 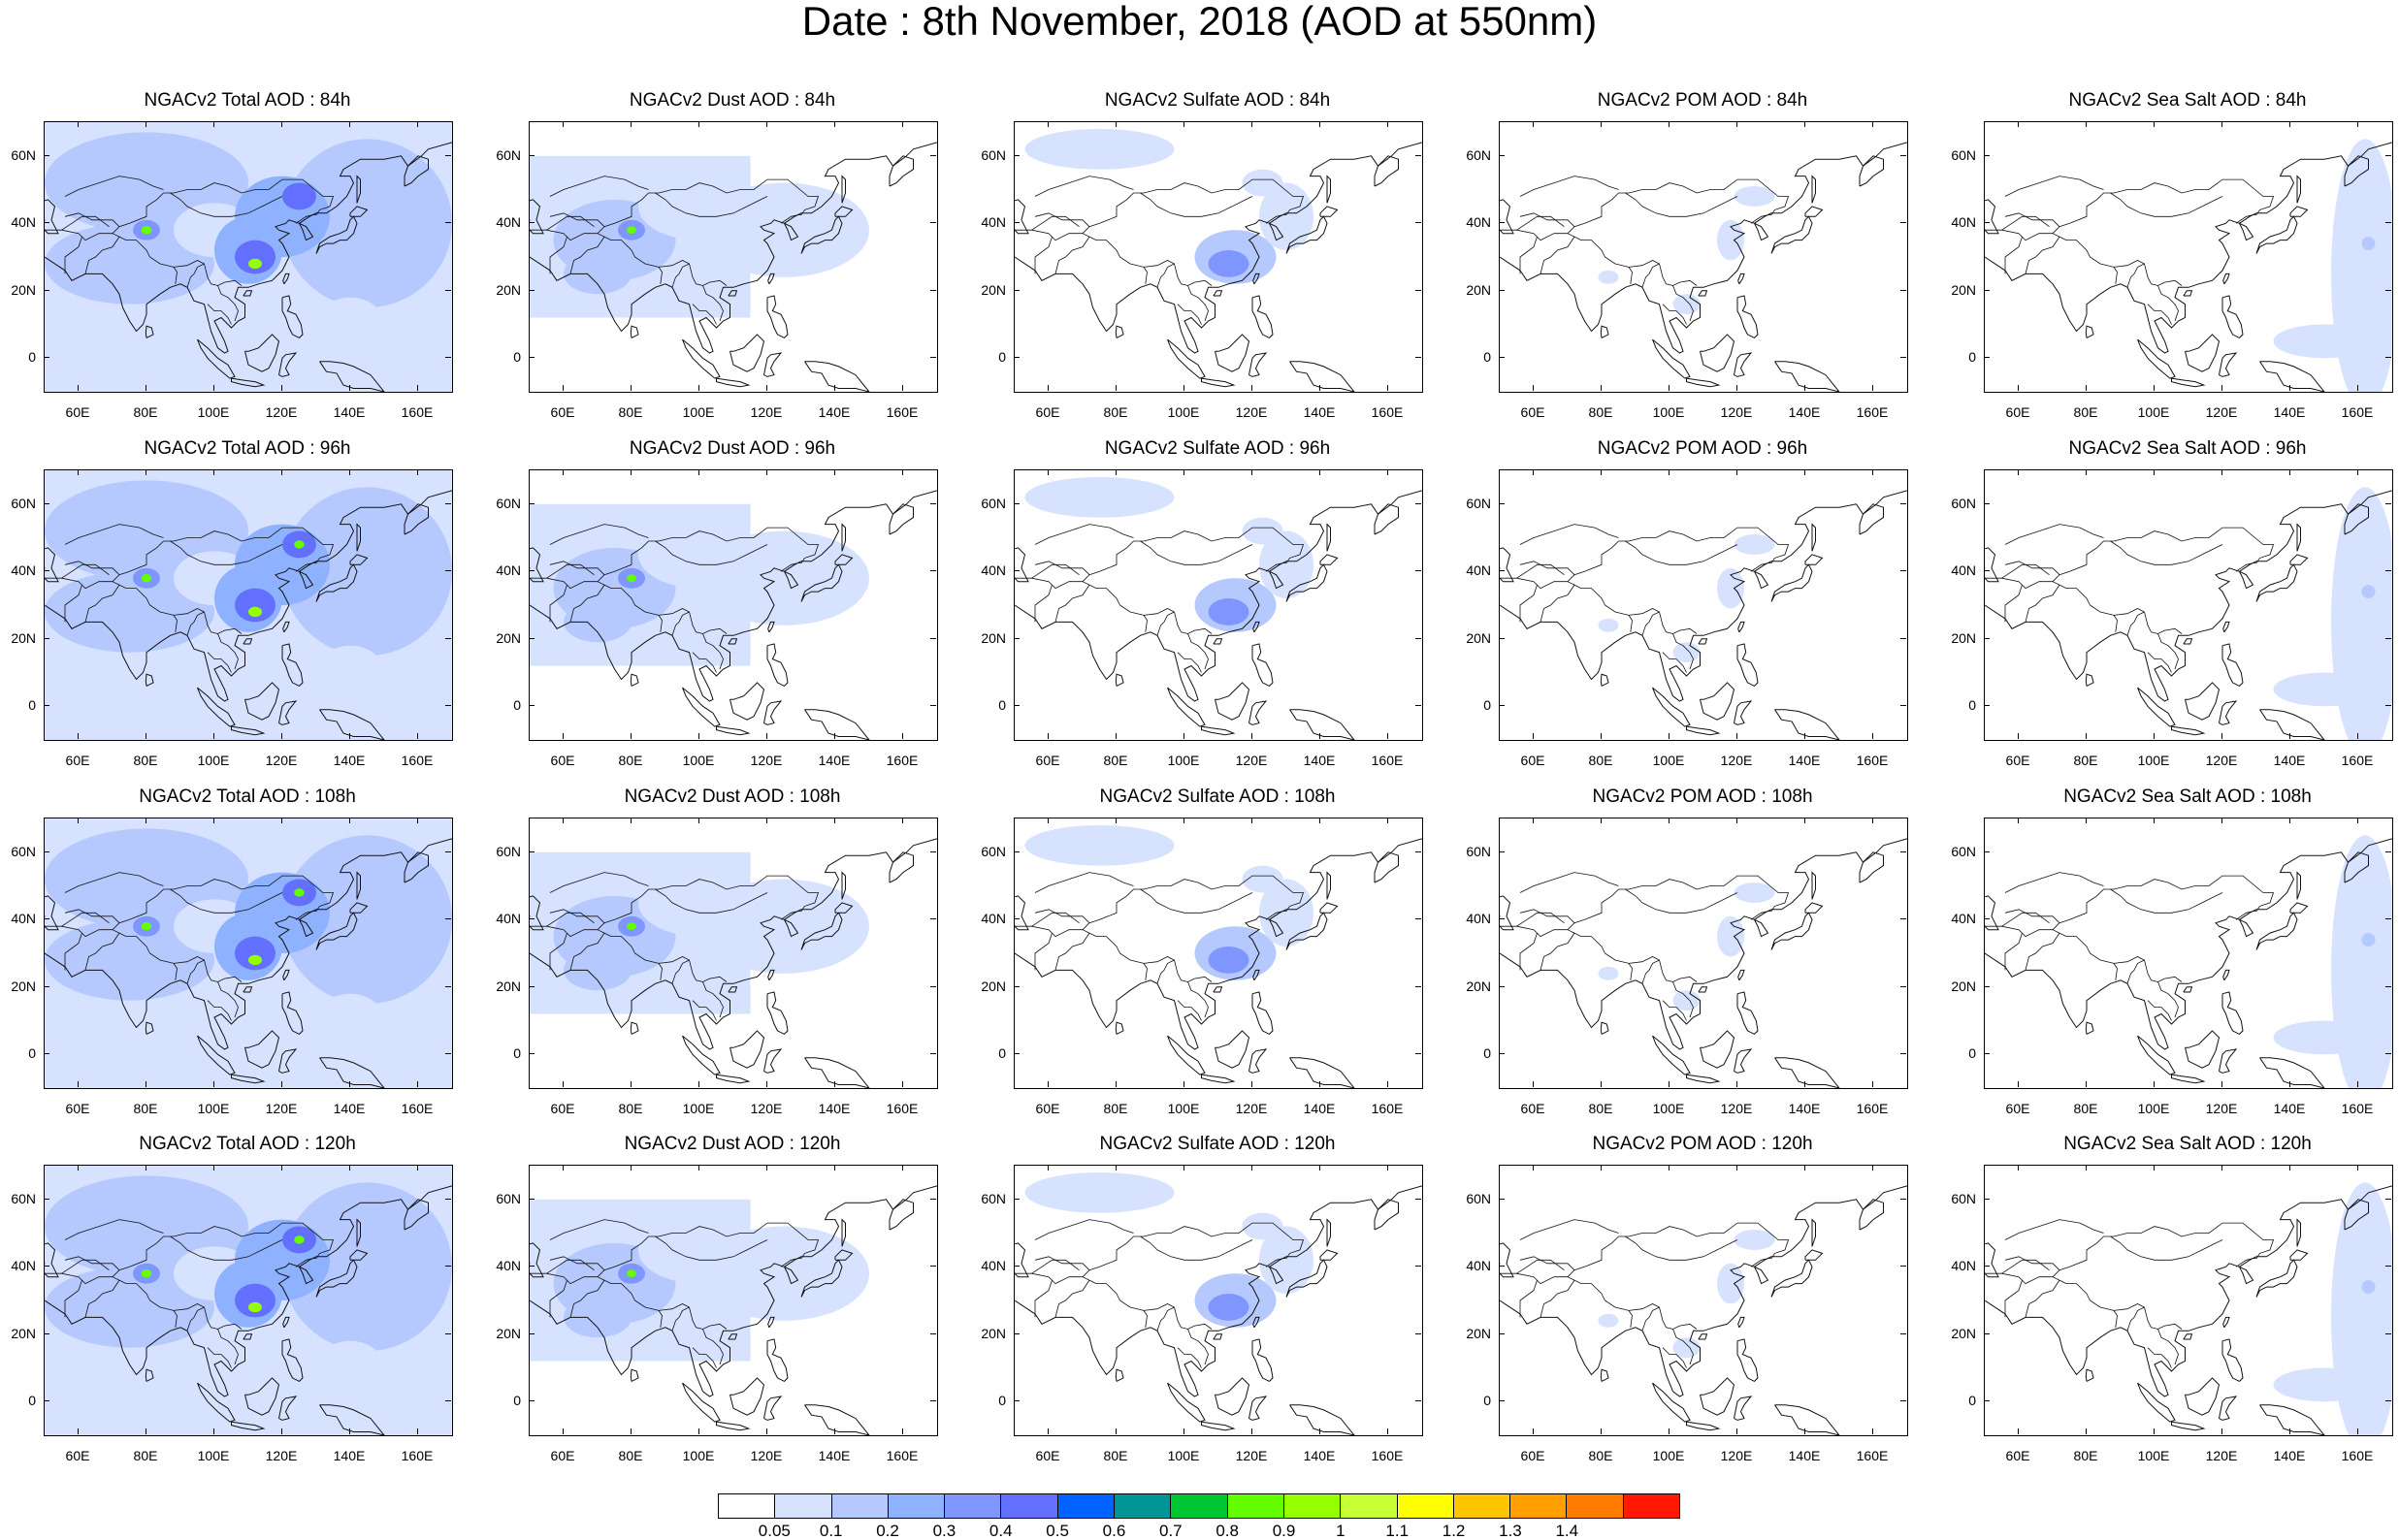 I want to click on lat-tick-label: 0, so click(x=1972, y=706).